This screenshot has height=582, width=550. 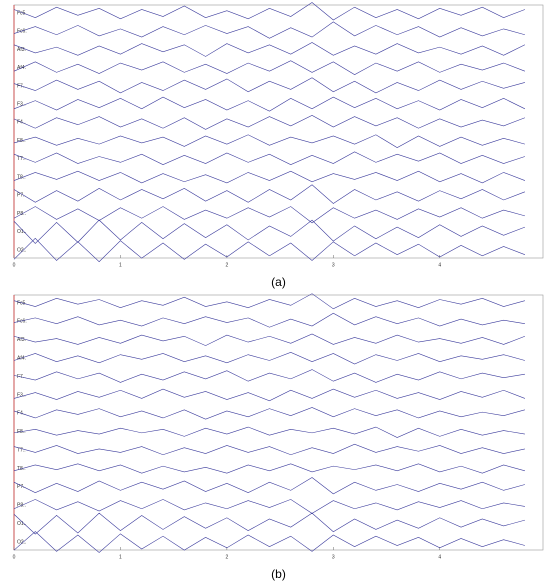 I want to click on caption: (b), so click(x=278, y=574).